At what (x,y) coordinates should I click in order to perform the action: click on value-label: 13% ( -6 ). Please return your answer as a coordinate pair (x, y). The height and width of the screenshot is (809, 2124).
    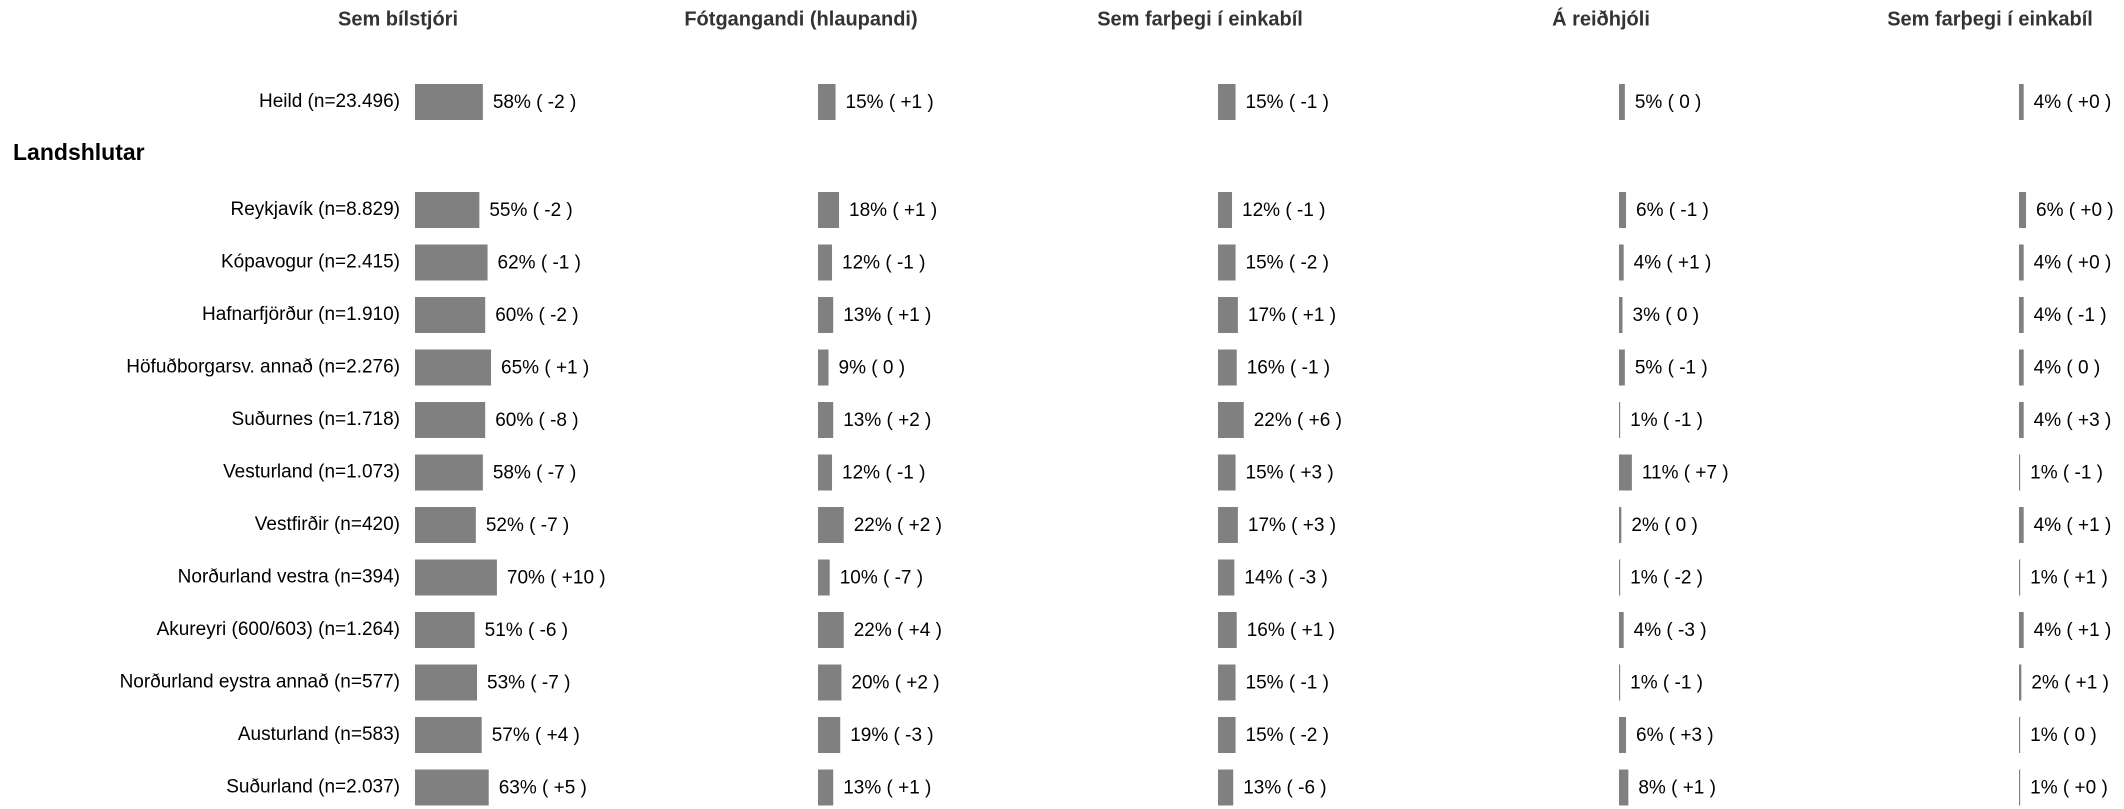
    Looking at the image, I should click on (1284, 788).